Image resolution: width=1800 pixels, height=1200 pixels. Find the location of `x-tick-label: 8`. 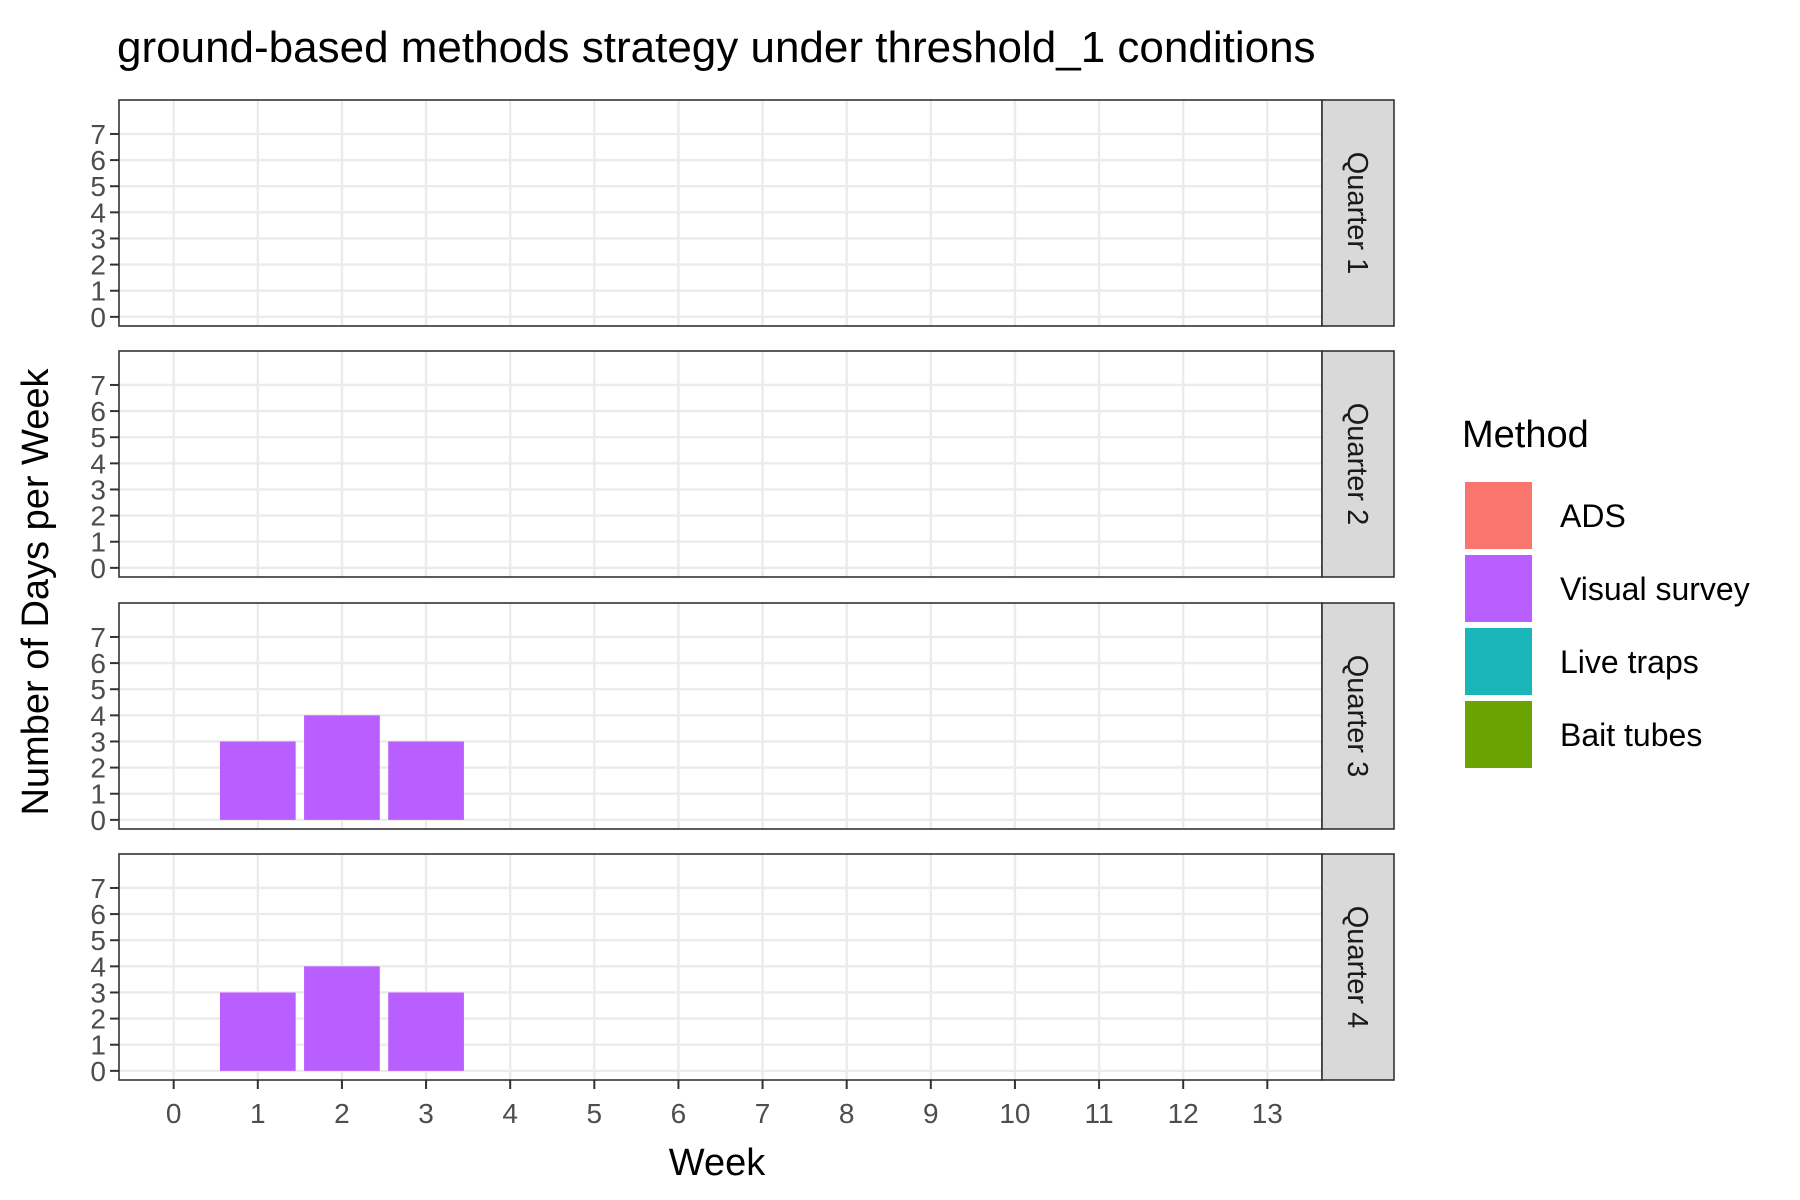

x-tick-label: 8 is located at coordinates (847, 1113).